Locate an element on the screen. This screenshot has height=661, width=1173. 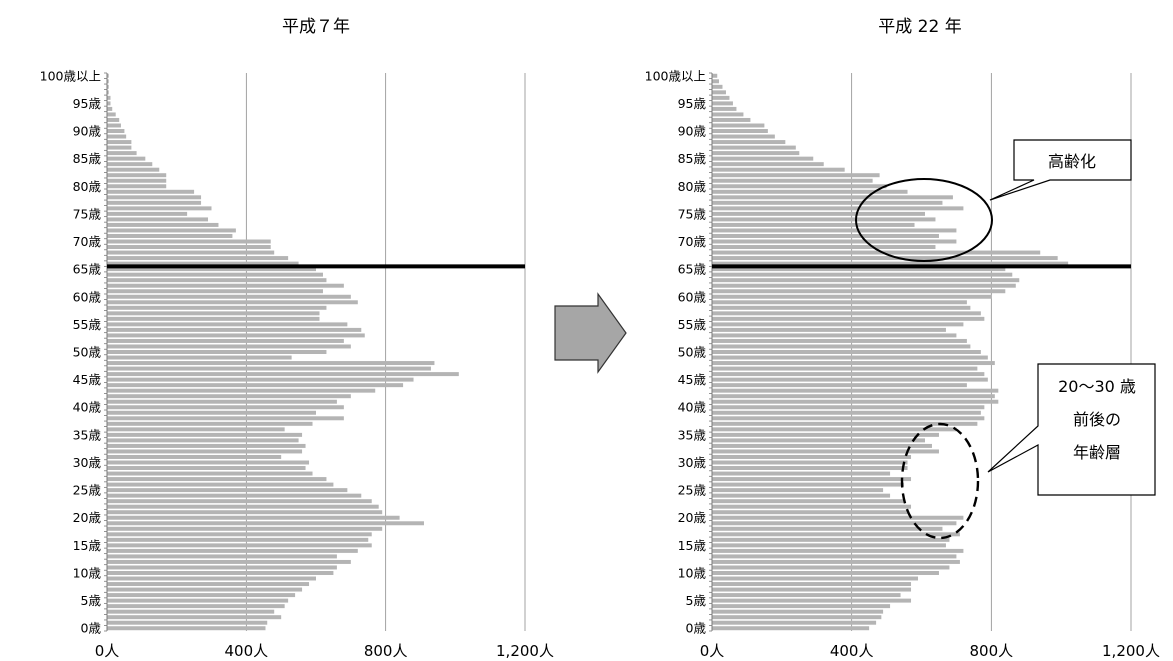
y-tick-label: 20歳 is located at coordinates (87, 517).